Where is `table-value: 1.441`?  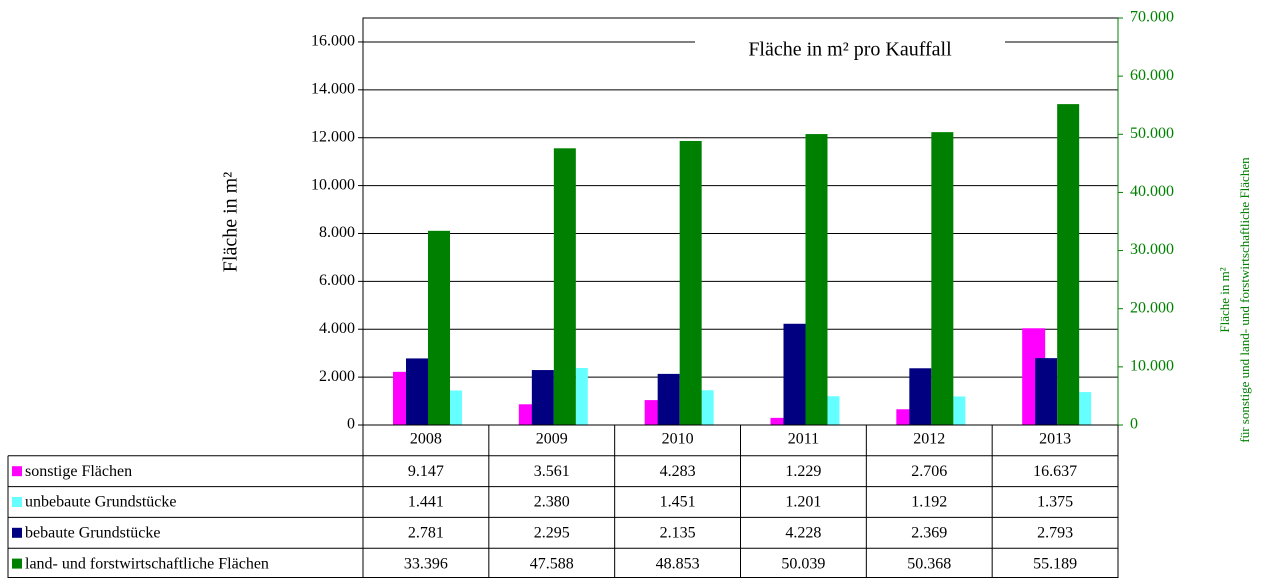
table-value: 1.441 is located at coordinates (426, 502).